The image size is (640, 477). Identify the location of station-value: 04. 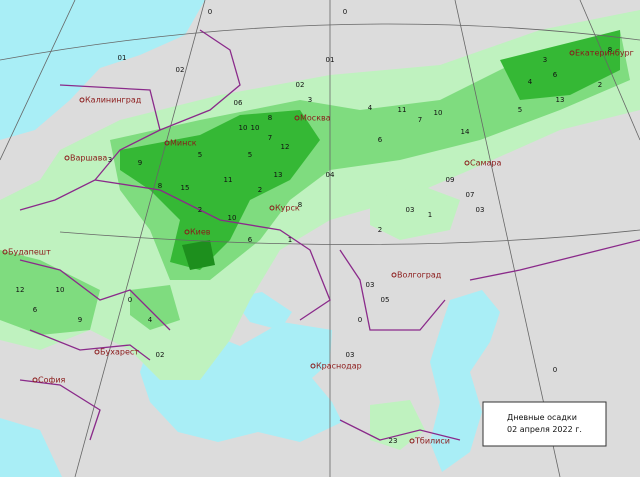
(330, 175).